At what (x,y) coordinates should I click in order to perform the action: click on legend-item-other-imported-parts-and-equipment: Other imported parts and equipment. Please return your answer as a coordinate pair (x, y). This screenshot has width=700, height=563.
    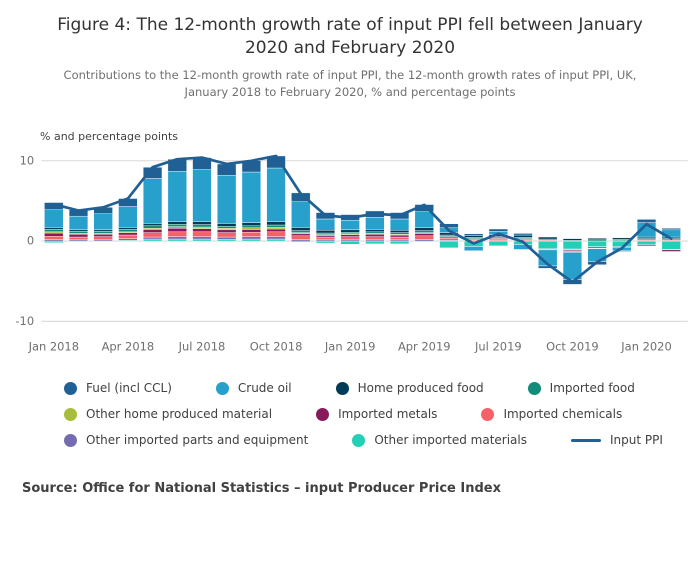
    Looking at the image, I should click on (186, 440).